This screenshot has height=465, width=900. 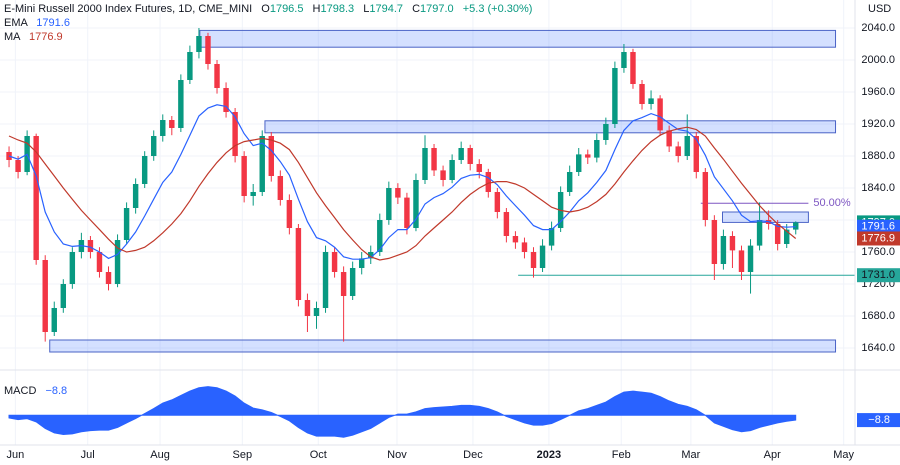 I want to click on ohlc-value: 1797.0, so click(x=437, y=9).